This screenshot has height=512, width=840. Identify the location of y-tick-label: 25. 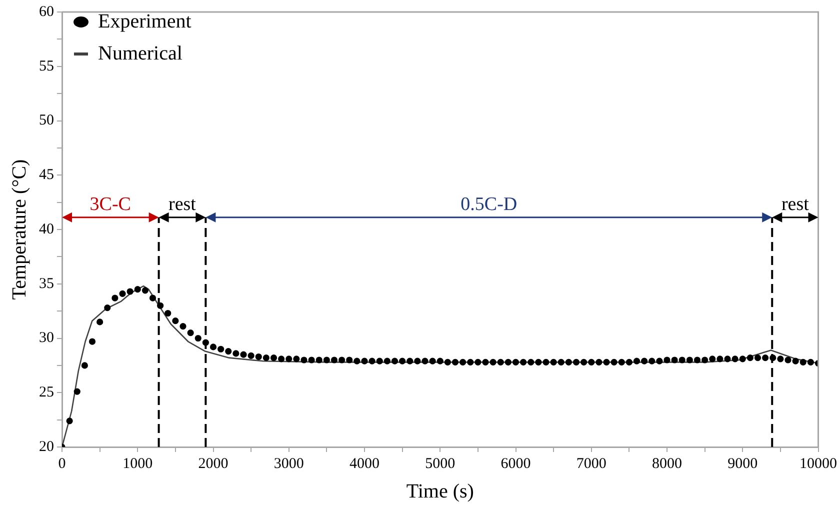
(46, 392).